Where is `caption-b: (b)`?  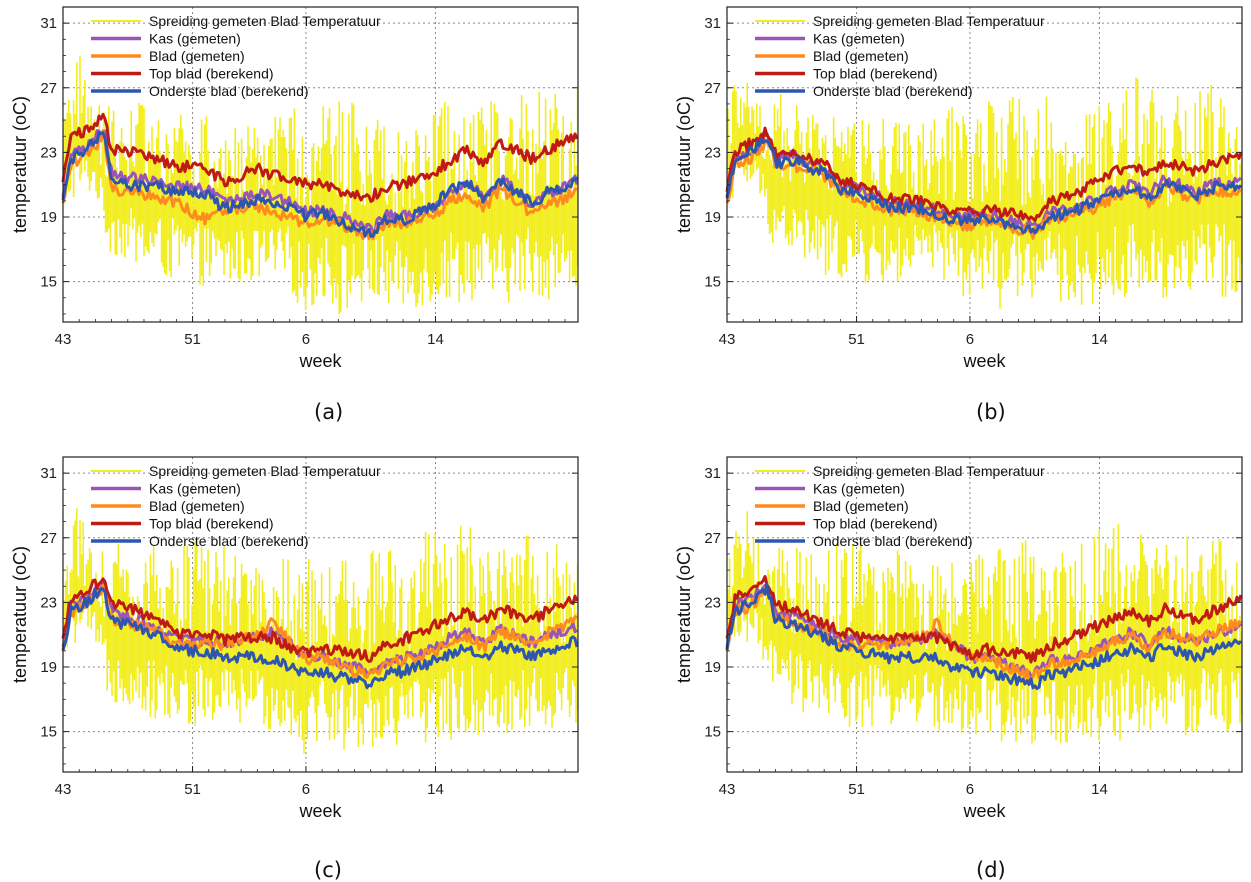
caption-b: (b) is located at coordinates (991, 412).